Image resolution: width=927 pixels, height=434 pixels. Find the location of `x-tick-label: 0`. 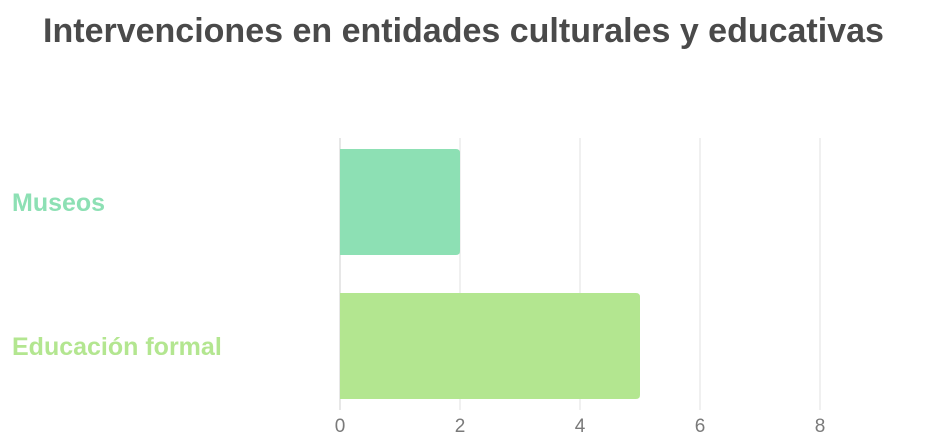

x-tick-label: 0 is located at coordinates (340, 425).